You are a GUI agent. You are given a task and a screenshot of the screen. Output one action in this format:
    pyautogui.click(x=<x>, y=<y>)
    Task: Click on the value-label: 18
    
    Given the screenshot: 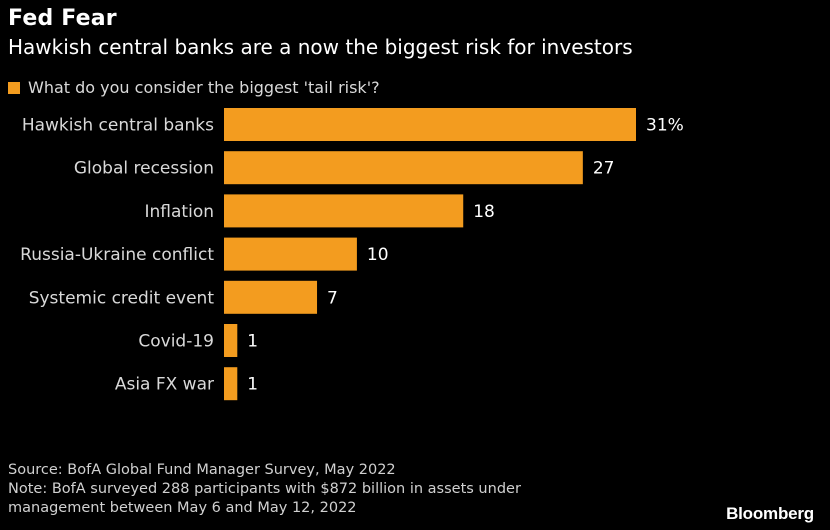 What is the action you would take?
    pyautogui.click(x=484, y=212)
    